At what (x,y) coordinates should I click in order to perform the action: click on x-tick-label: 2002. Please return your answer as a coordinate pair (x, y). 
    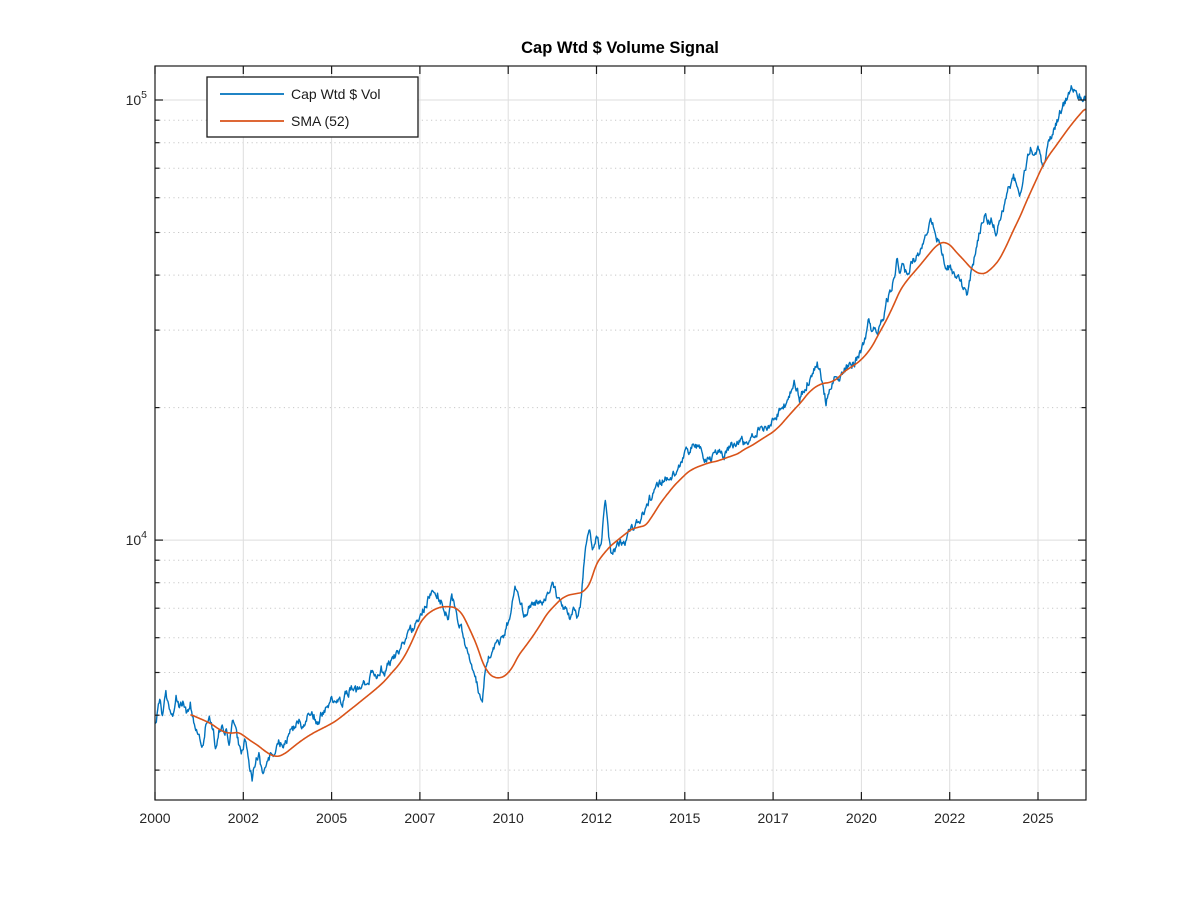
    Looking at the image, I should click on (243, 818).